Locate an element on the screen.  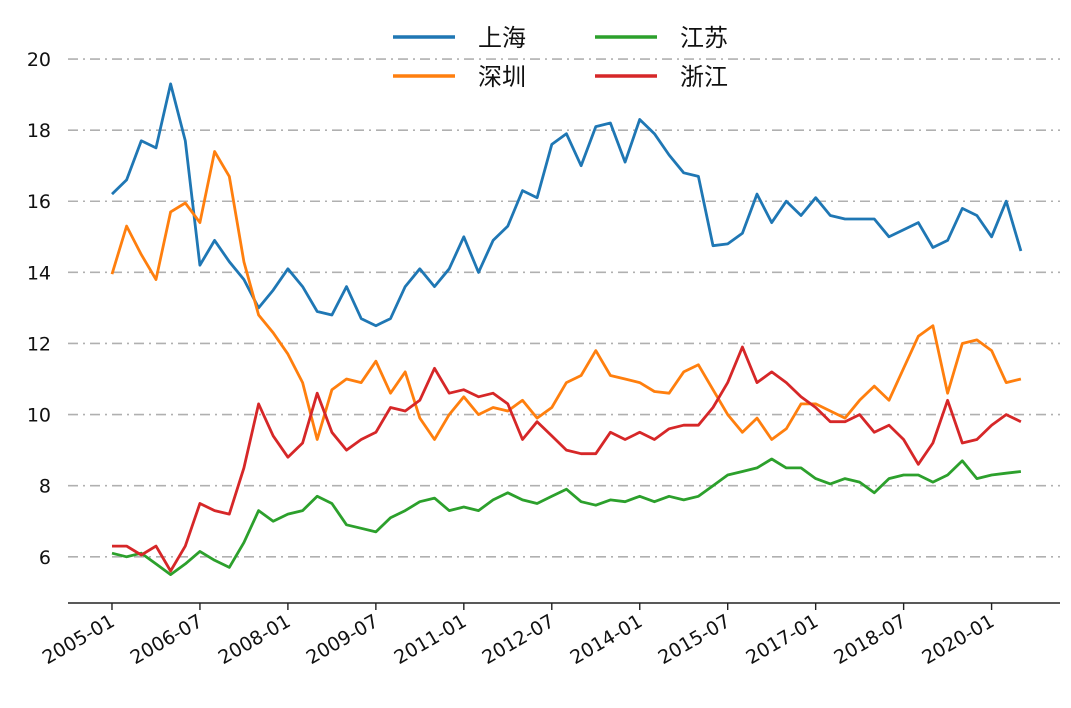
y-tick-label: 18 is located at coordinates (39, 131).